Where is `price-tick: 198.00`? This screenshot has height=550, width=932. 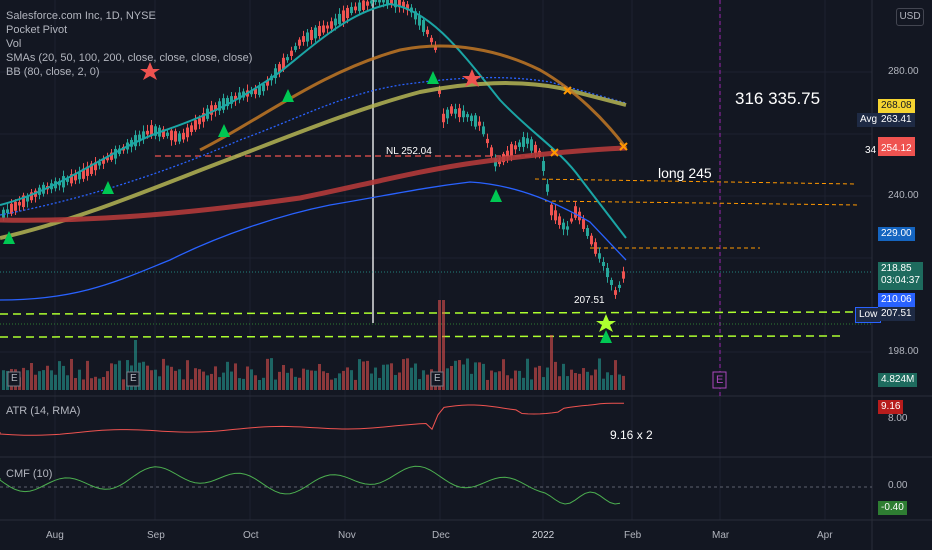 price-tick: 198.00 is located at coordinates (903, 351).